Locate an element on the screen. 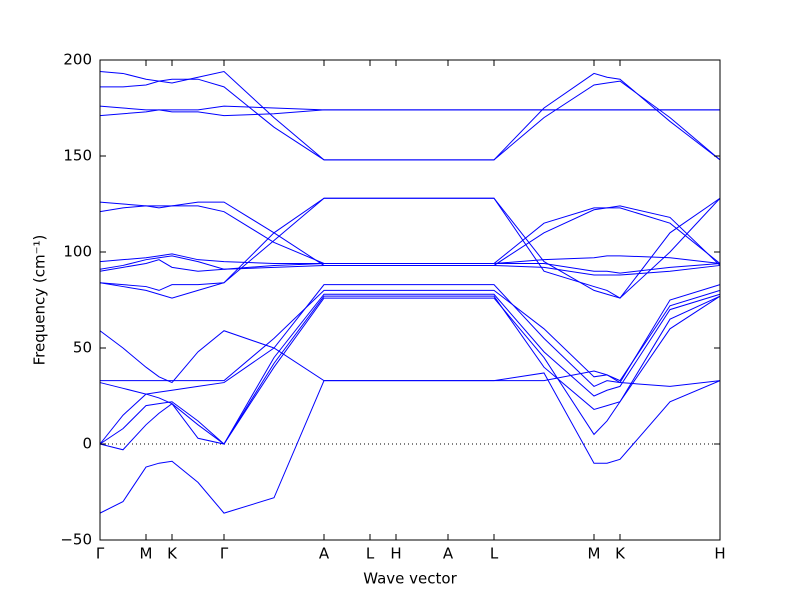 This screenshot has width=800, height=600. y-tick-label: 150 is located at coordinates (77, 156).